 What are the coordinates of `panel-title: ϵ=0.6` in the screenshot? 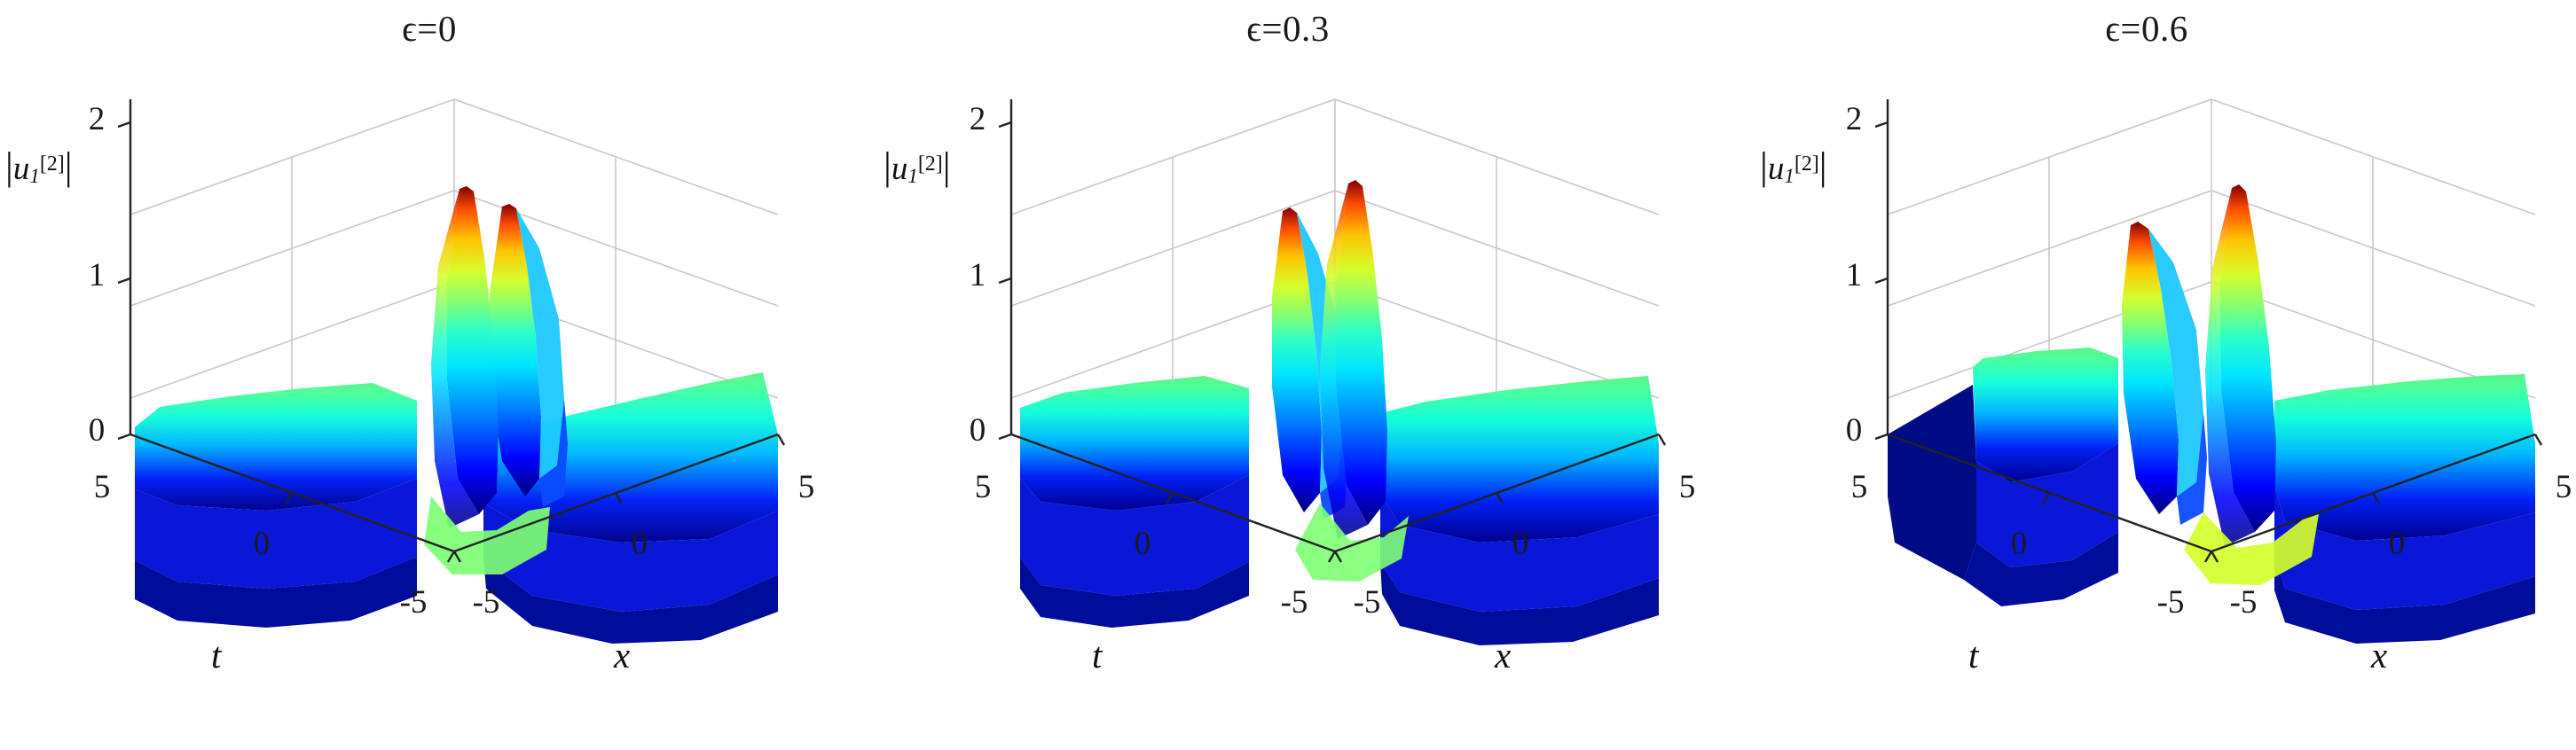 It's located at (2146, 28).